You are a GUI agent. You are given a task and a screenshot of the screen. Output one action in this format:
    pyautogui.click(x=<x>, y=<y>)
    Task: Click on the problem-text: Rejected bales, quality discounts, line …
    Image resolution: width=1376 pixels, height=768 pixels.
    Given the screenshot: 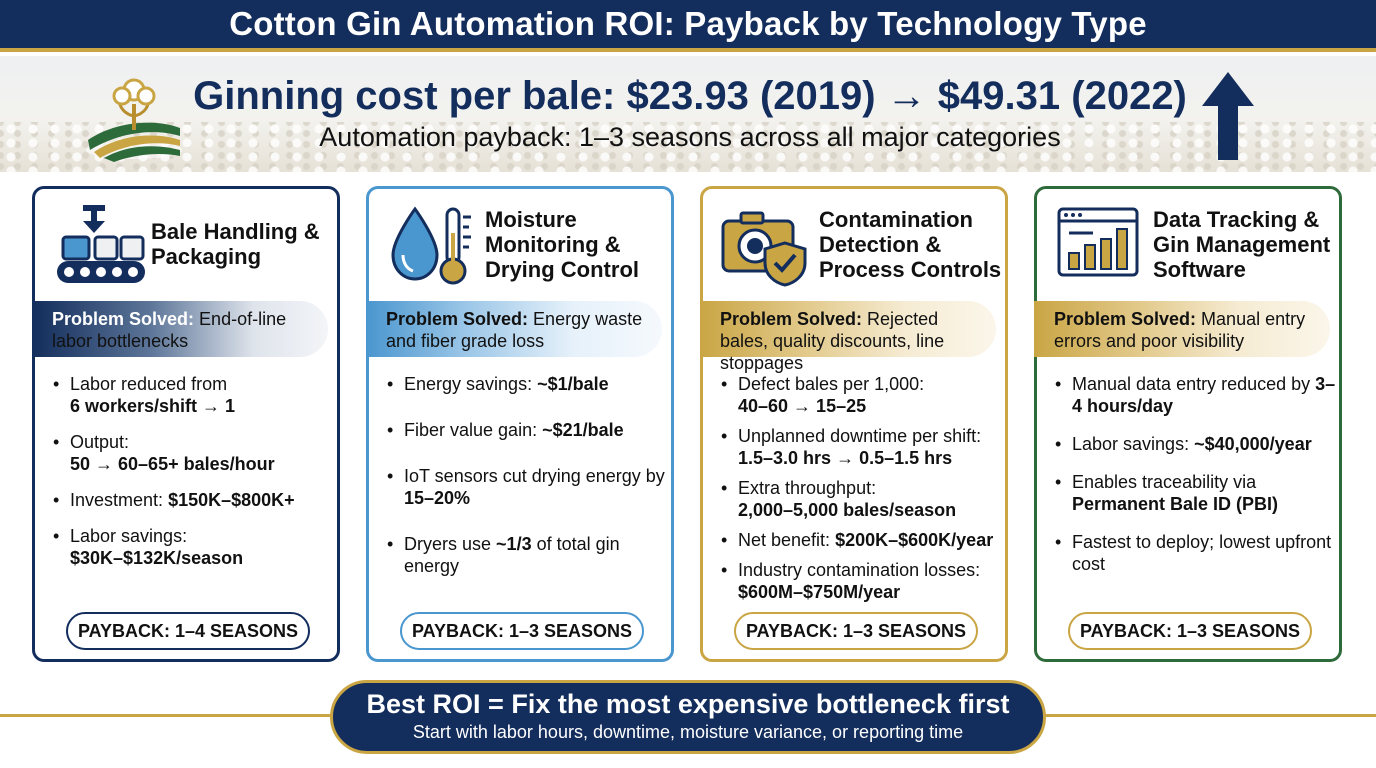 What is the action you would take?
    pyautogui.click(x=832, y=341)
    